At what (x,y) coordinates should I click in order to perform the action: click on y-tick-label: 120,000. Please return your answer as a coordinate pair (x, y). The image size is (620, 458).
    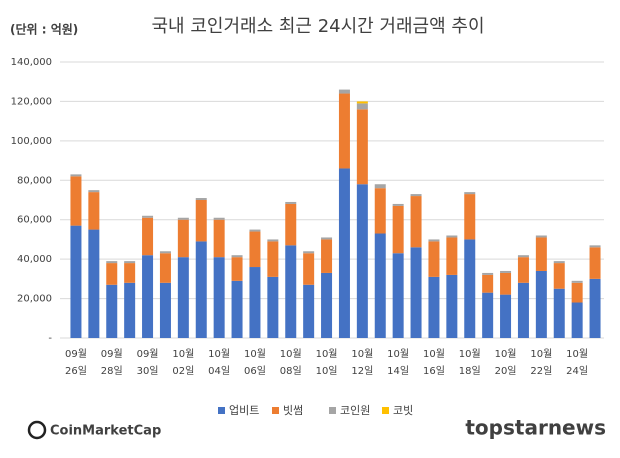
    Looking at the image, I should click on (31, 101).